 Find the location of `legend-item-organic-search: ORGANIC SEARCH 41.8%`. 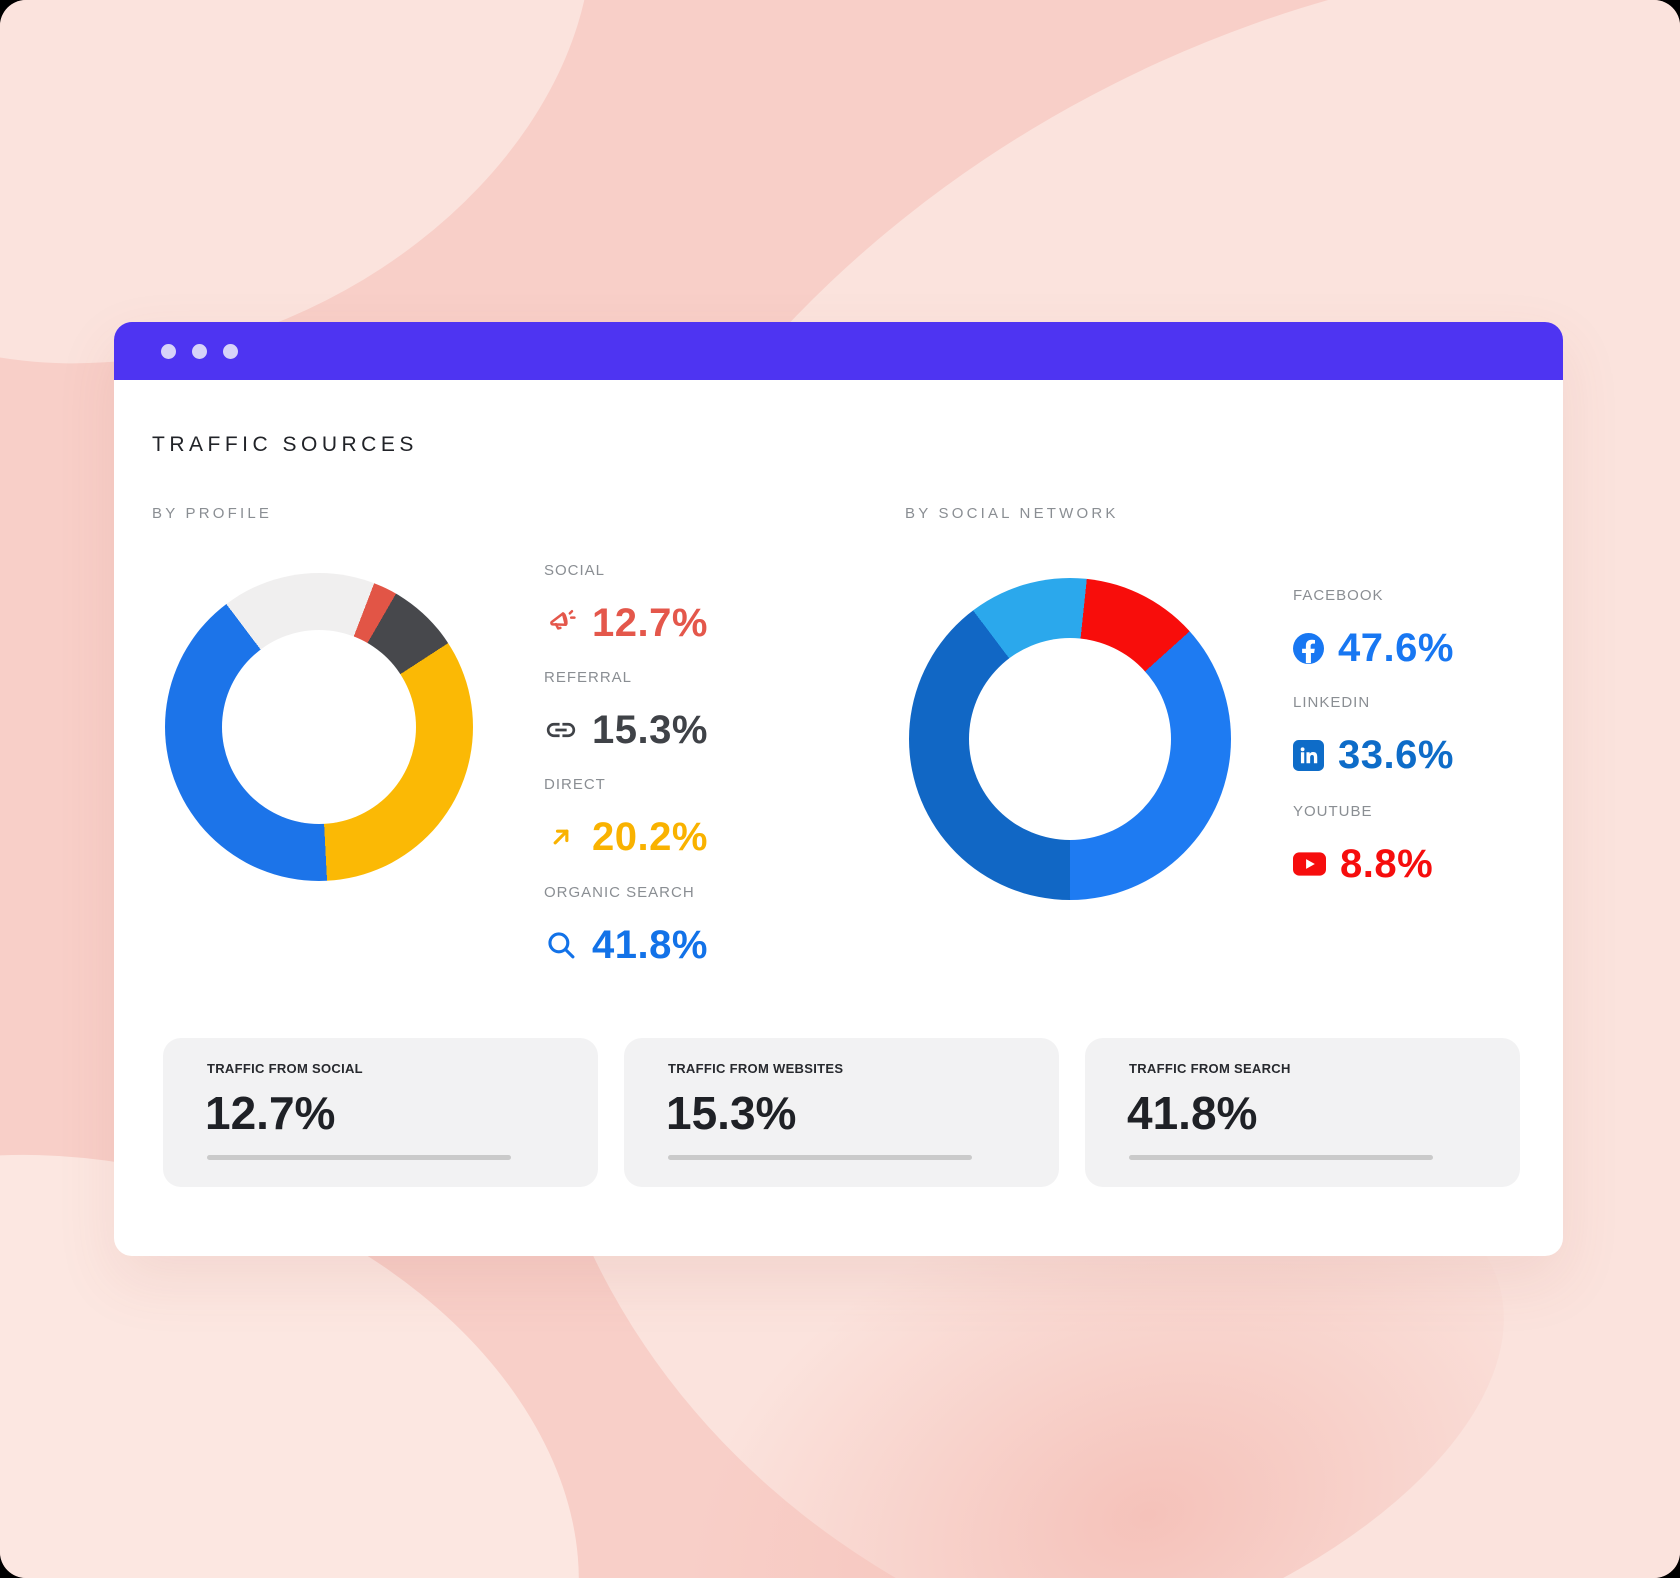

legend-item-organic-search: ORGANIC SEARCH 41.8% is located at coordinates (626, 925).